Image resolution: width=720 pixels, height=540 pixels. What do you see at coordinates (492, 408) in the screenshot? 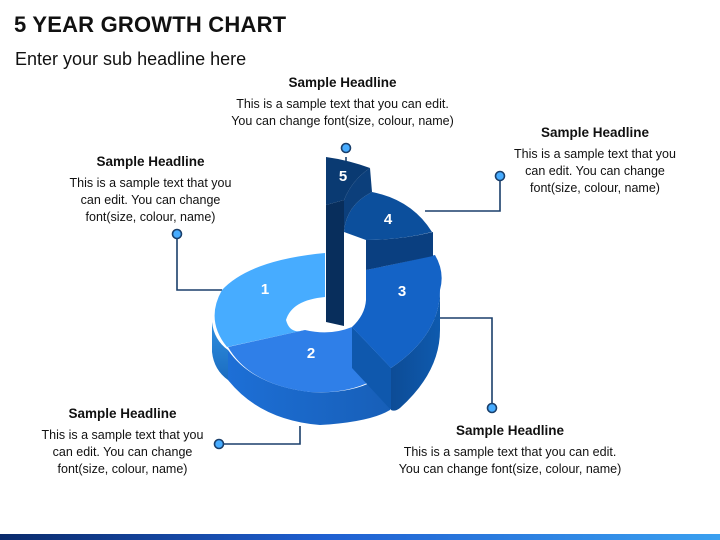
I see `dot-step3` at bounding box center [492, 408].